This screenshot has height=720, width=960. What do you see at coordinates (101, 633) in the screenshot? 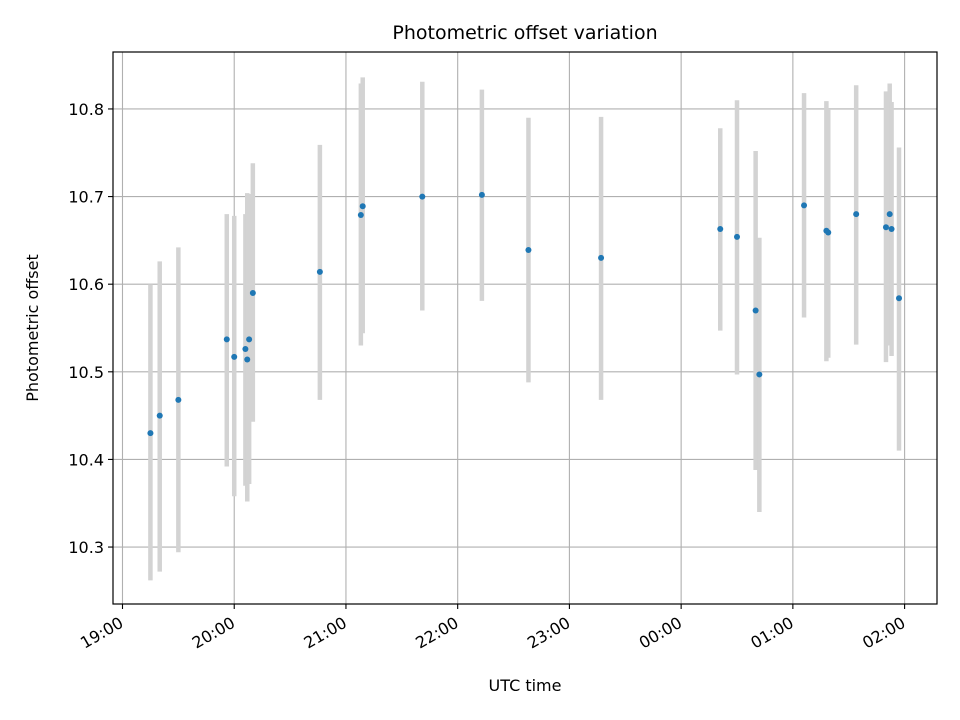
I see `x-tick-label: 19:00` at bounding box center [101, 633].